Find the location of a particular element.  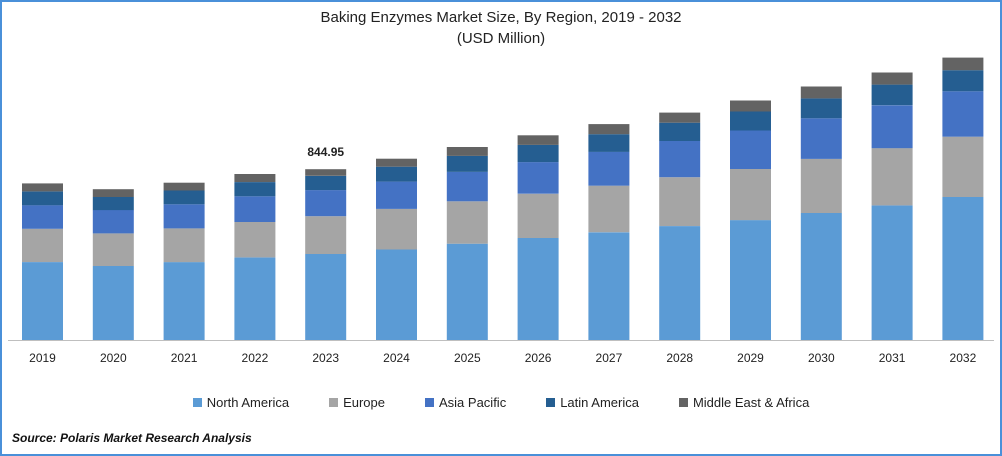

legend-item: Middle East & Africa is located at coordinates (744, 402).